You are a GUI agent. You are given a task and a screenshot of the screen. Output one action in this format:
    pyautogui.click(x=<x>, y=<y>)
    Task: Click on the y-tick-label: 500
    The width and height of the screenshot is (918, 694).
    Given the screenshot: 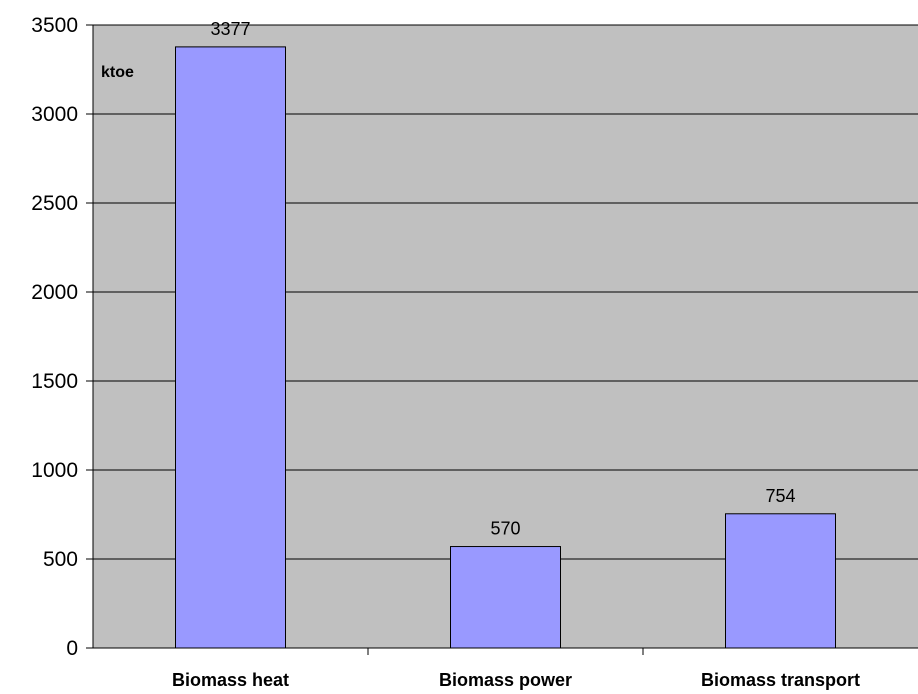 What is the action you would take?
    pyautogui.click(x=60, y=559)
    